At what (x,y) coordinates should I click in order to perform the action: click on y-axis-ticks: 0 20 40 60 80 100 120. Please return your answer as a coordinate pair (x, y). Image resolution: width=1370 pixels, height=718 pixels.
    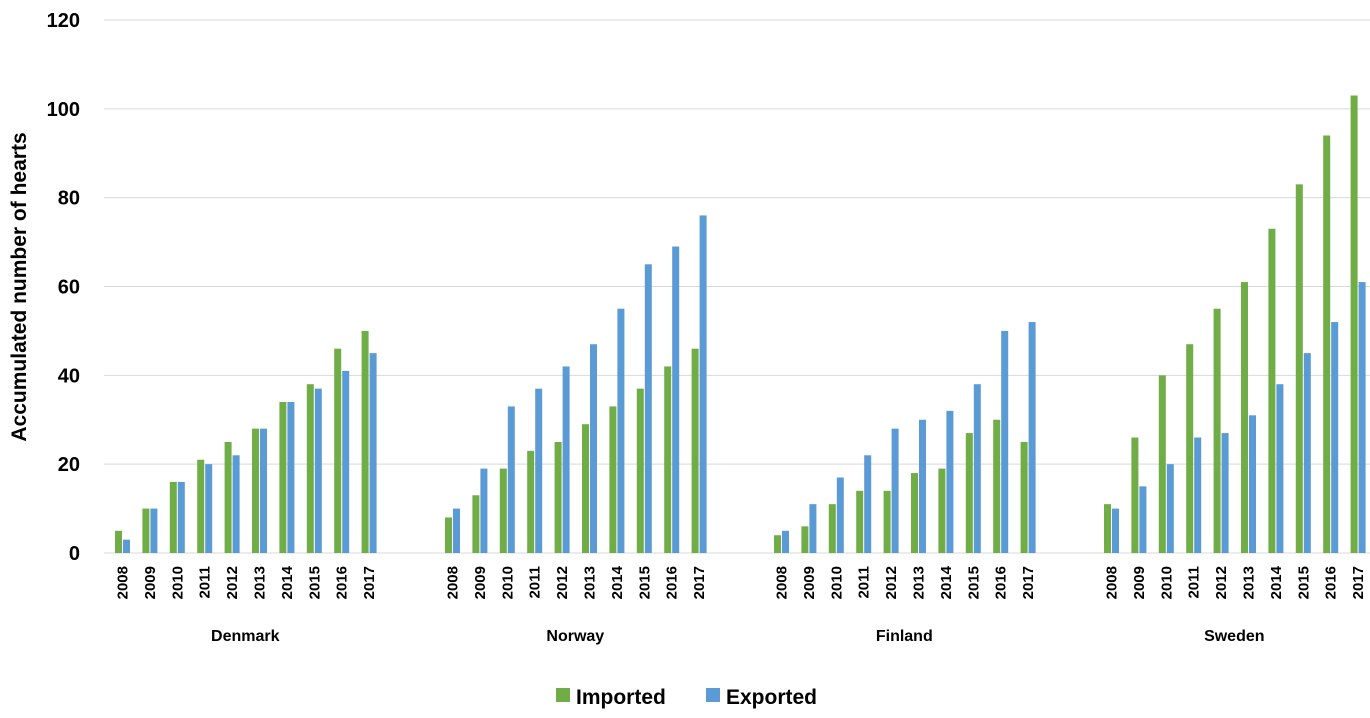
    Looking at the image, I should click on (63, 287).